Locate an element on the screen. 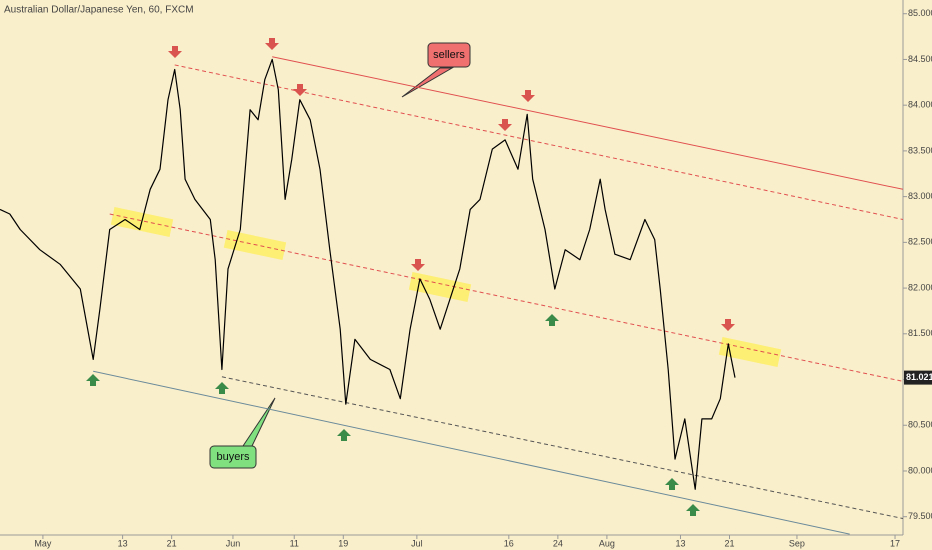 The height and width of the screenshot is (550, 932). x-tick-label: Jun is located at coordinates (233, 543).